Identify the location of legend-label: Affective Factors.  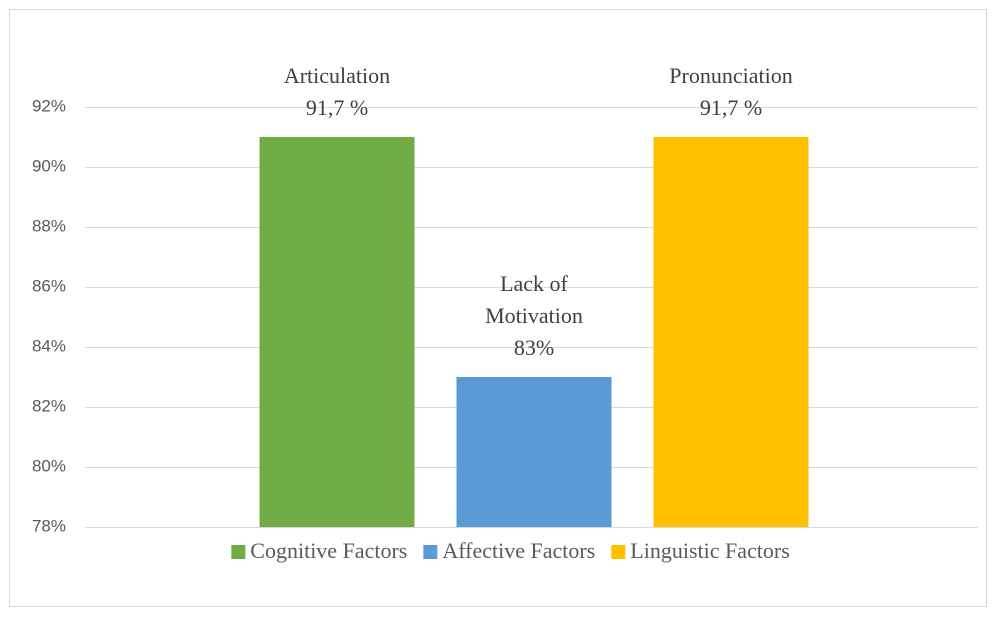
(518, 550).